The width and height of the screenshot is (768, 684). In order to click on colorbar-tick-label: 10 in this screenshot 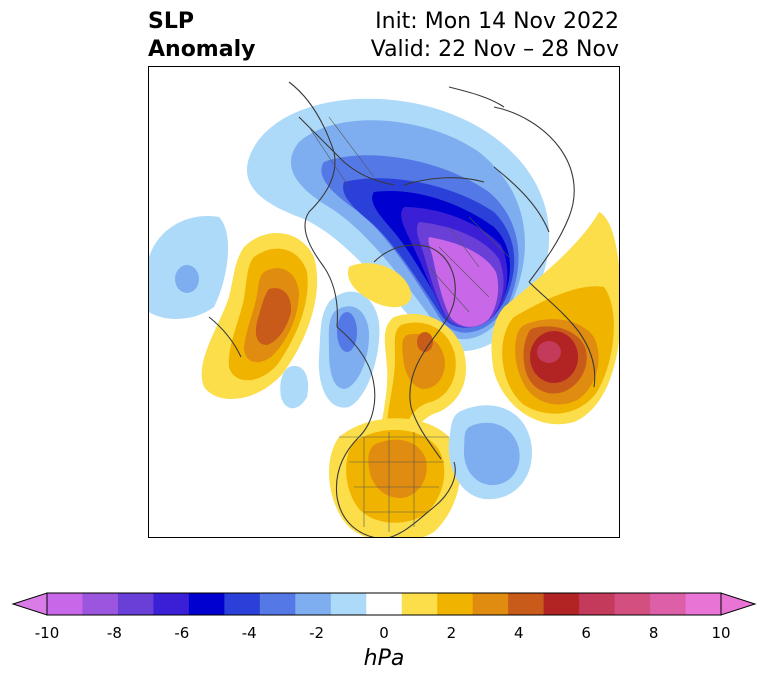, I will do `click(721, 633)`.